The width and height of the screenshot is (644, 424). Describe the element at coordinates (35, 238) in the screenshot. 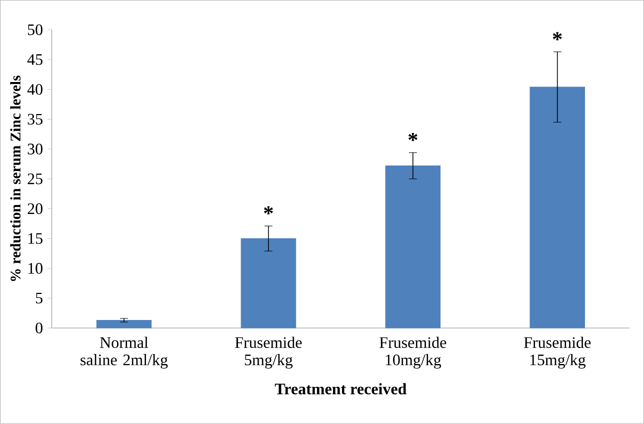

I see `y-tick-label: 15` at that location.